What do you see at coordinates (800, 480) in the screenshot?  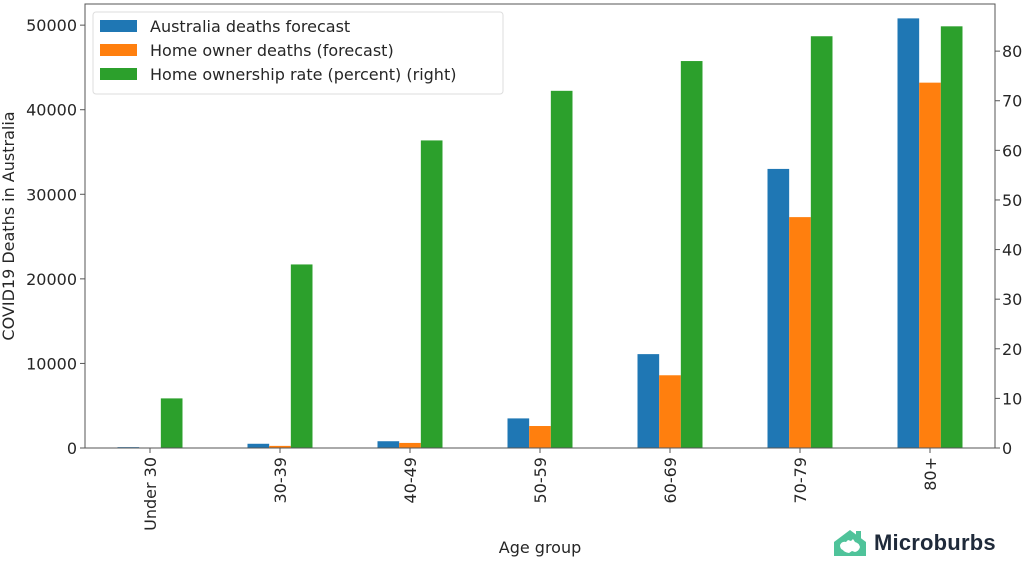 I see `x-tick-label: 70-79` at bounding box center [800, 480].